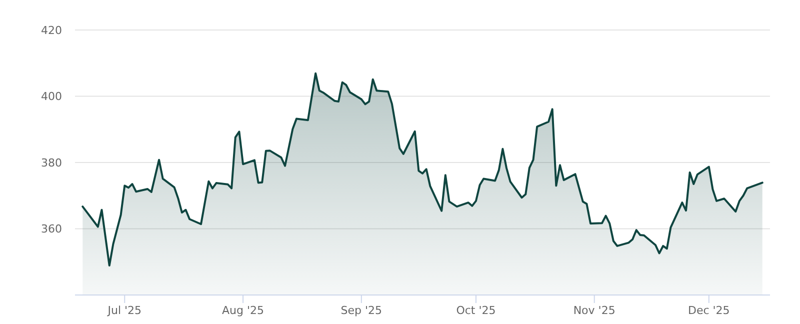 This screenshot has width=800, height=324. I want to click on x-tick-label: Nov '25, so click(594, 310).